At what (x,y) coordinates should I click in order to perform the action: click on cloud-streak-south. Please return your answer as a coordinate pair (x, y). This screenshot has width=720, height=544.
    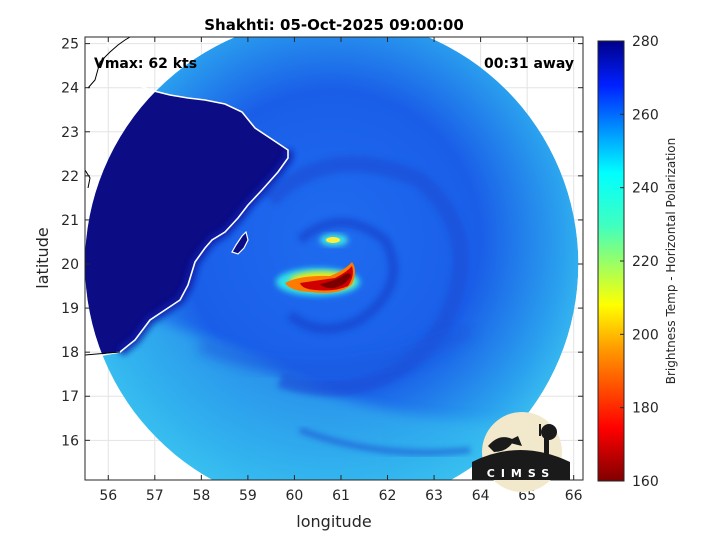
    Looking at the image, I should click on (384, 441).